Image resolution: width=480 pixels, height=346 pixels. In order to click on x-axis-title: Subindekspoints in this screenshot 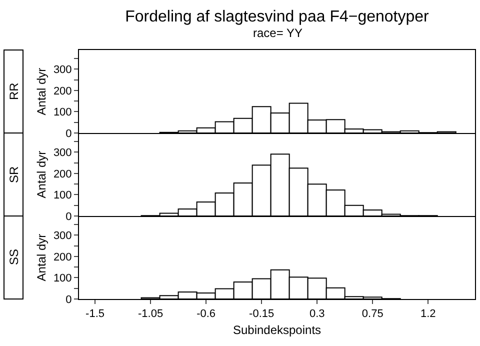, I will do `click(277, 330)`.